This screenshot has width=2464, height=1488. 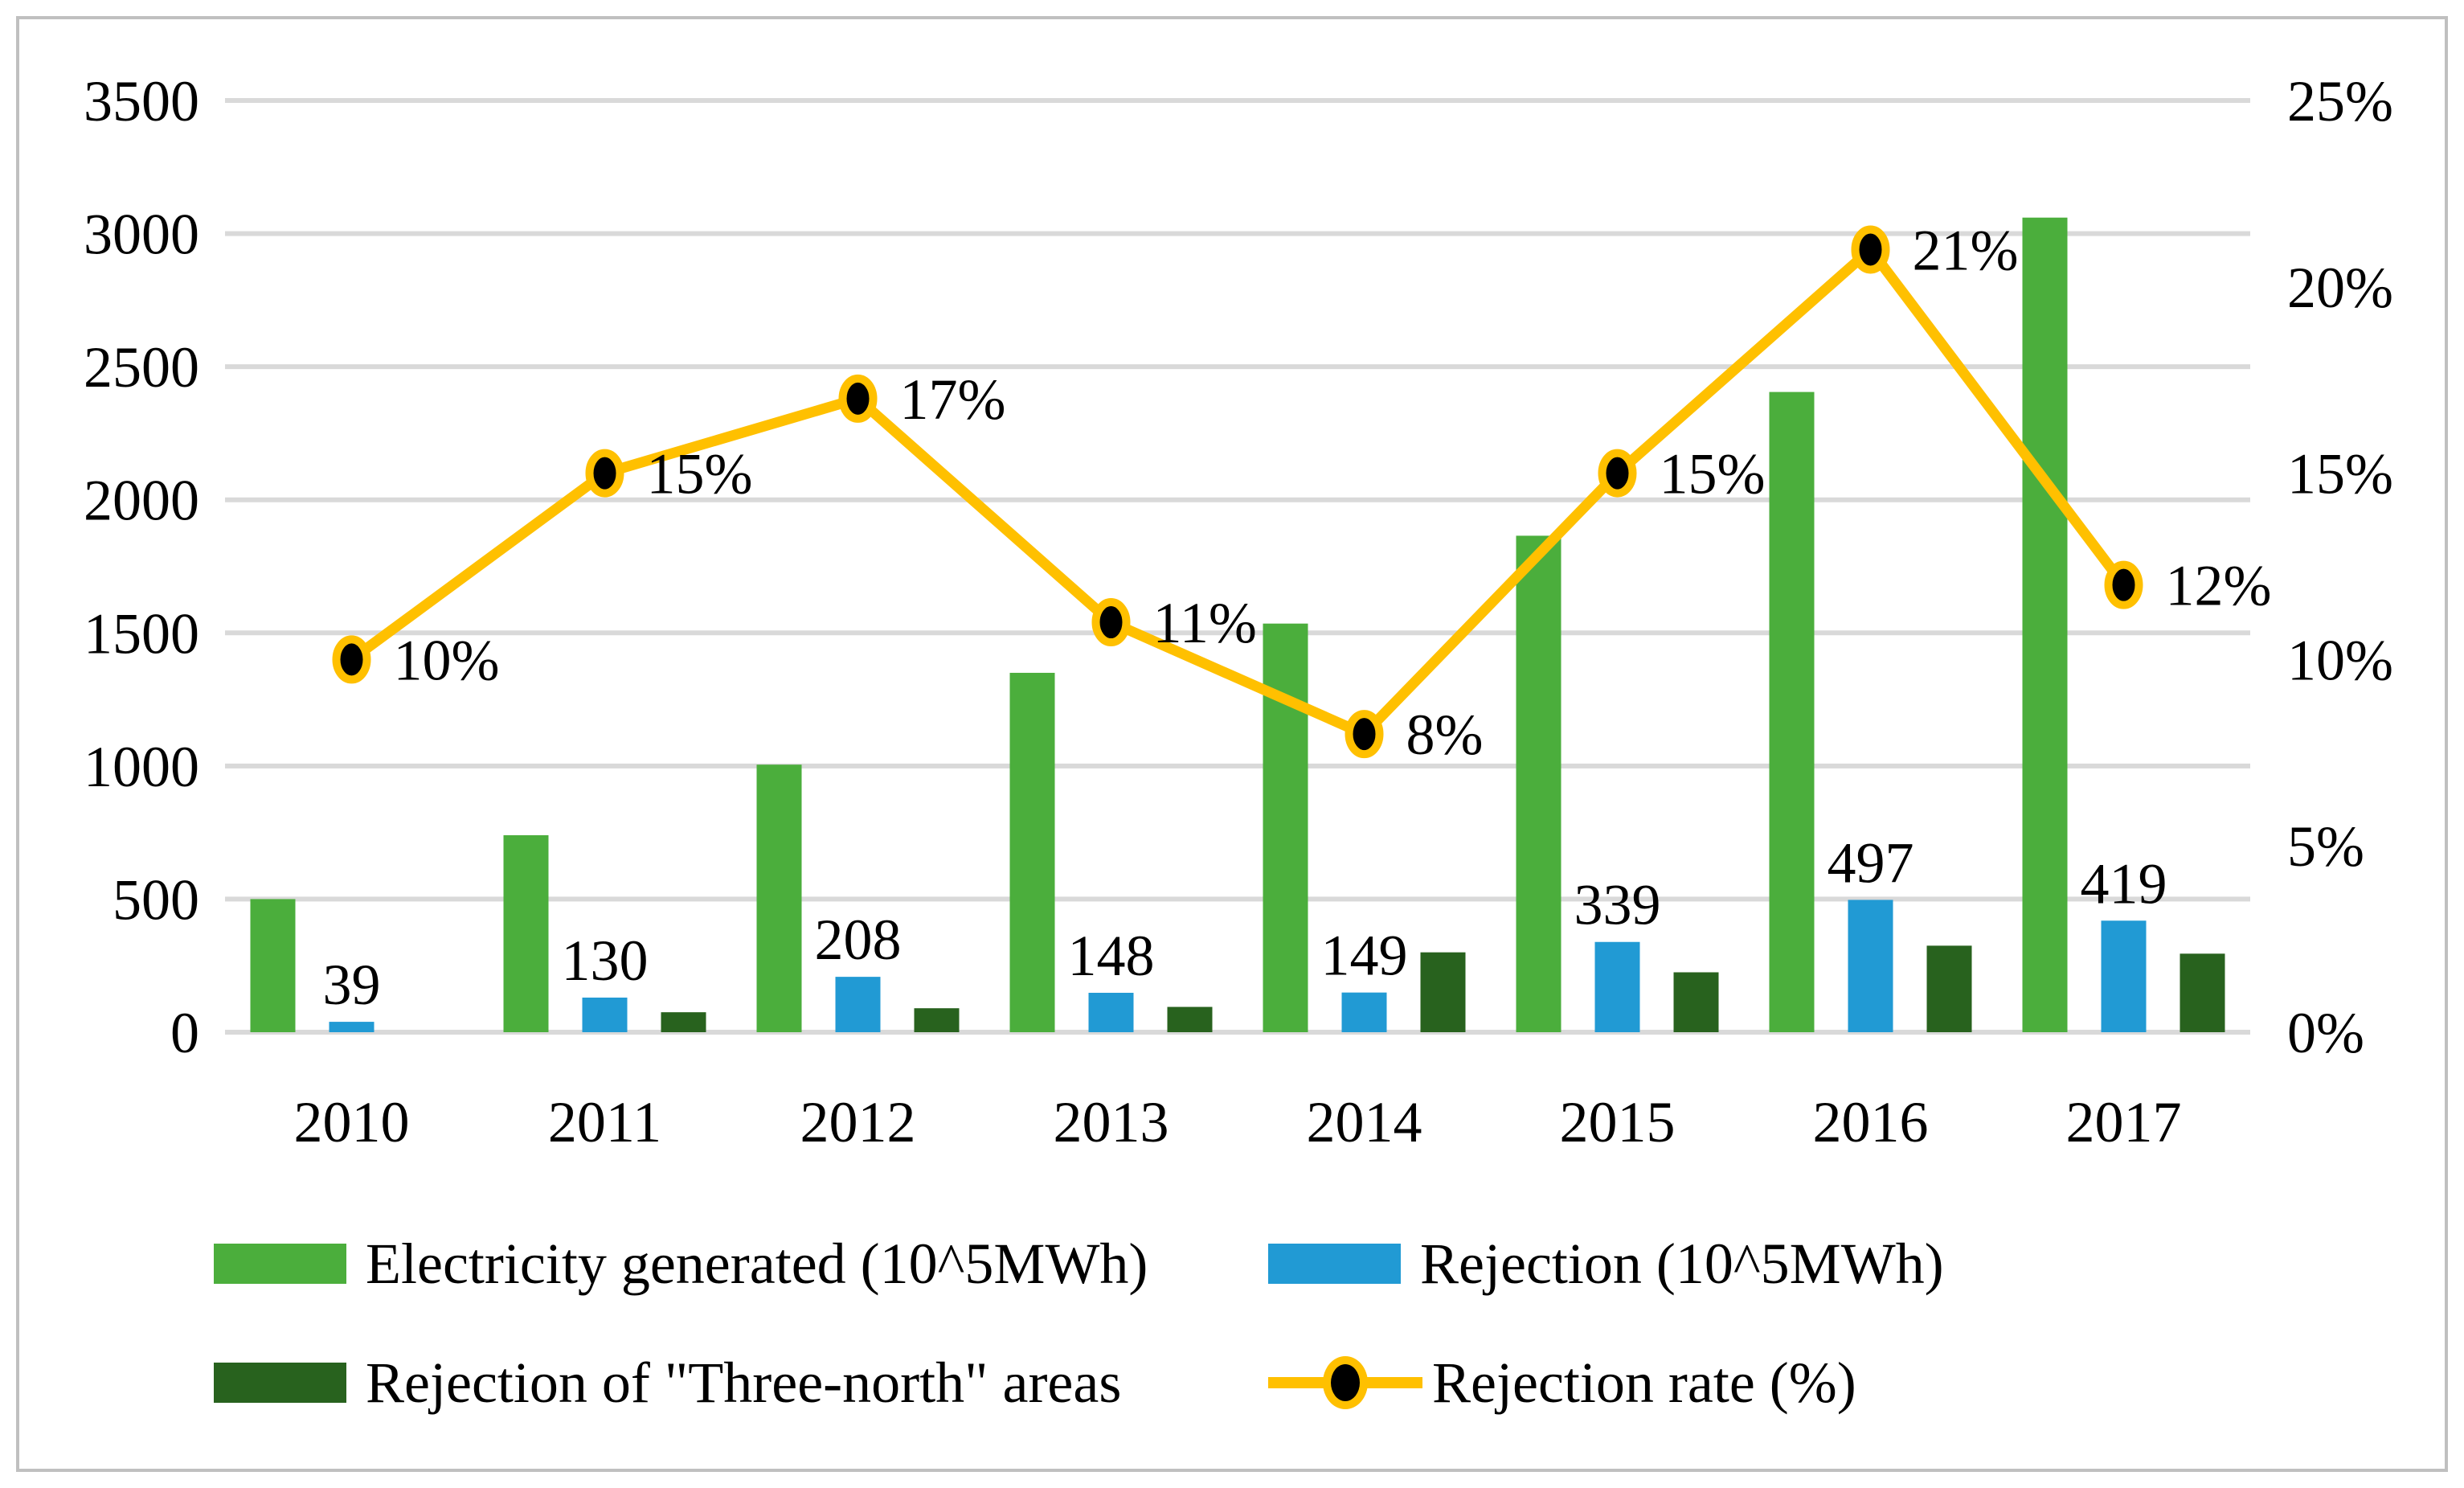 I want to click on x-axis-category-label: 2015, so click(x=1618, y=1122).